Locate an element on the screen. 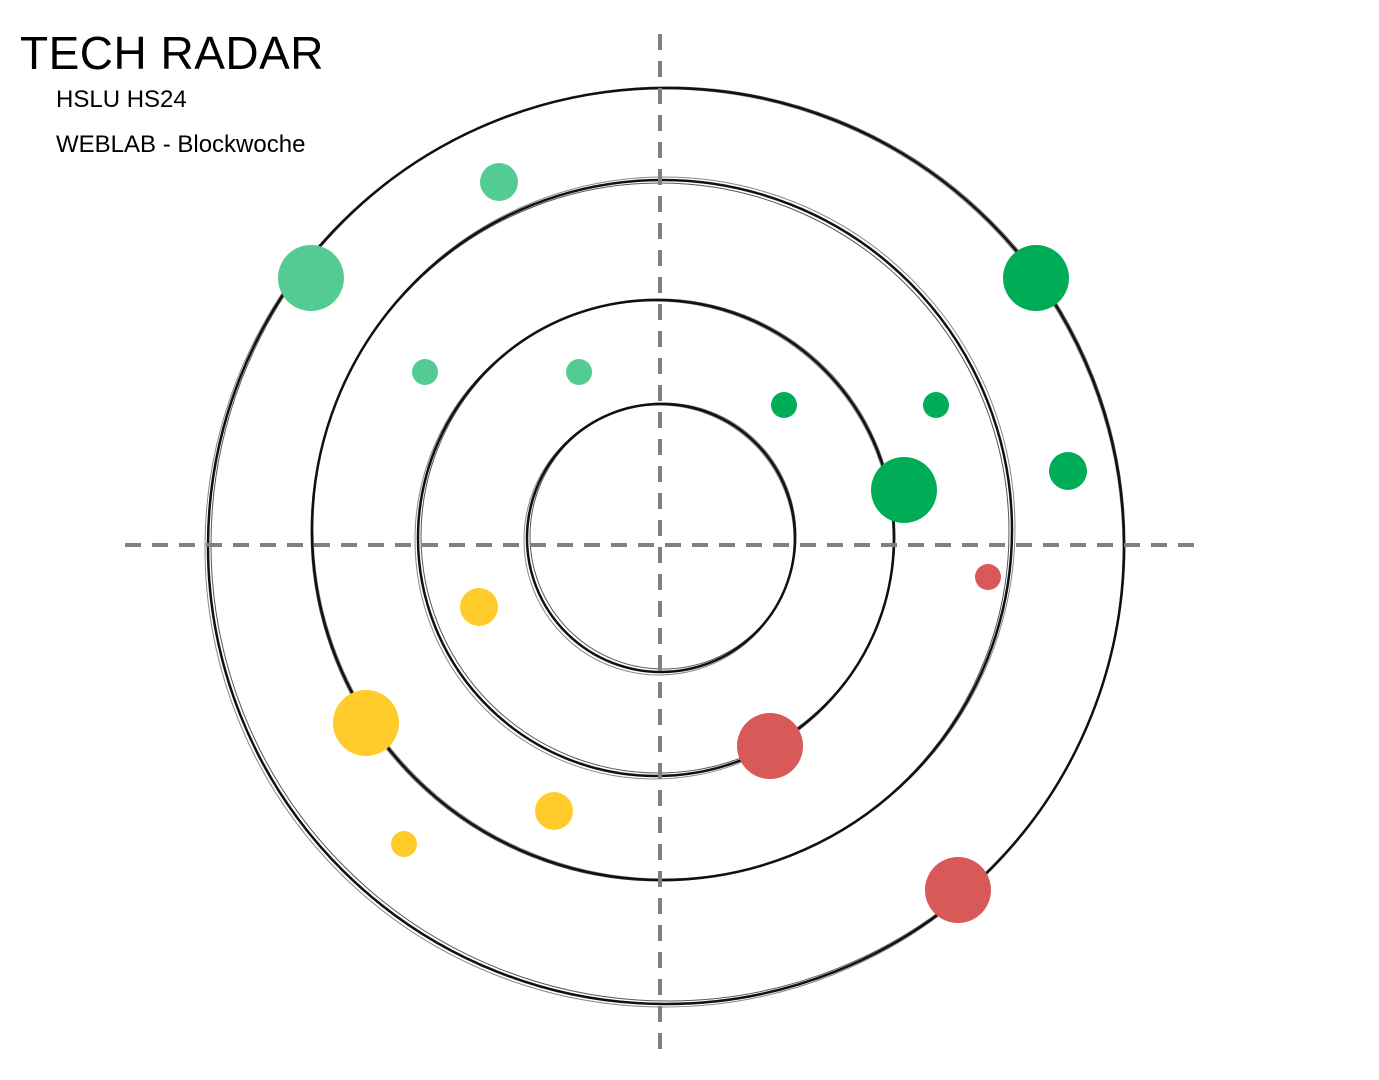 The width and height of the screenshot is (1379, 1080). blips-top-left is located at coordinates (435, 274).